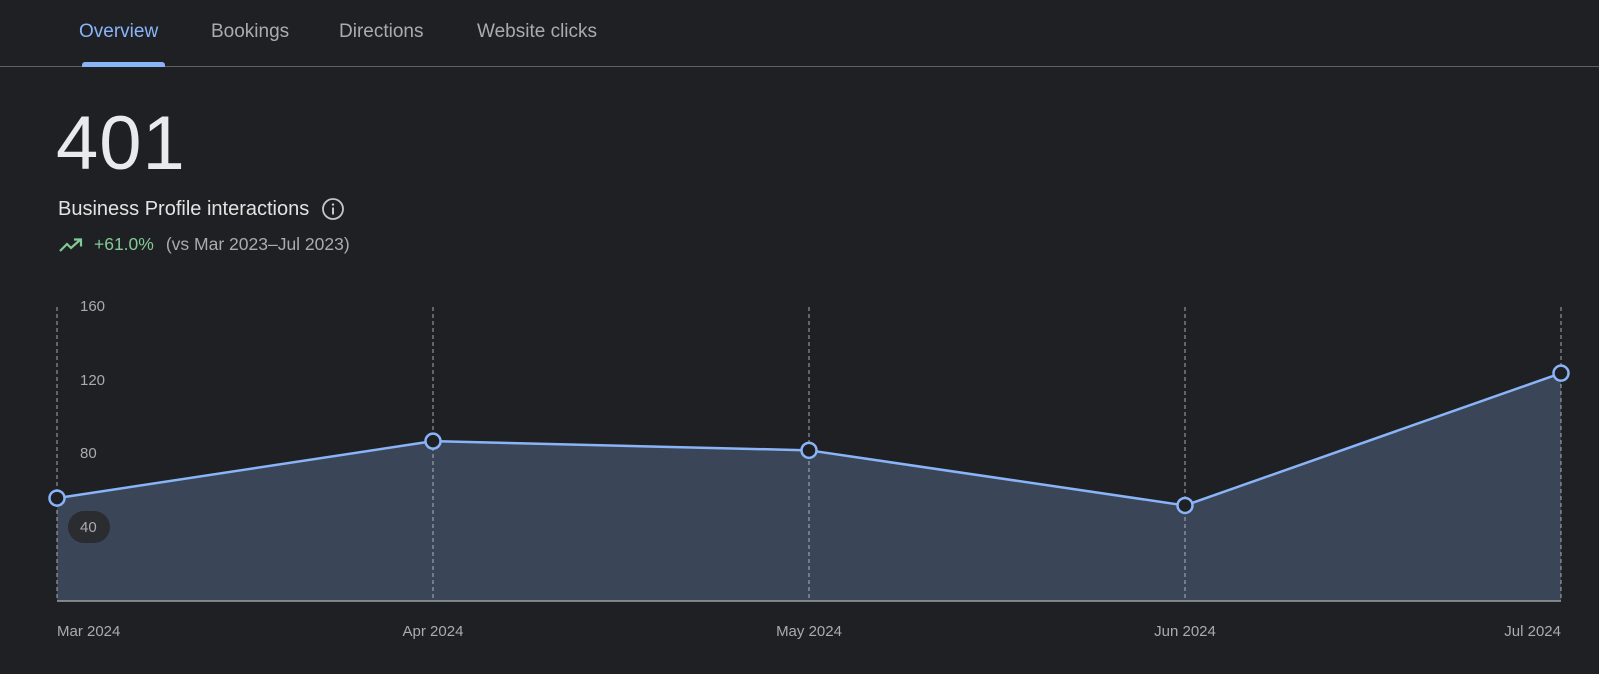 This screenshot has width=1599, height=674. What do you see at coordinates (333, 209) in the screenshot?
I see `info-icon` at bounding box center [333, 209].